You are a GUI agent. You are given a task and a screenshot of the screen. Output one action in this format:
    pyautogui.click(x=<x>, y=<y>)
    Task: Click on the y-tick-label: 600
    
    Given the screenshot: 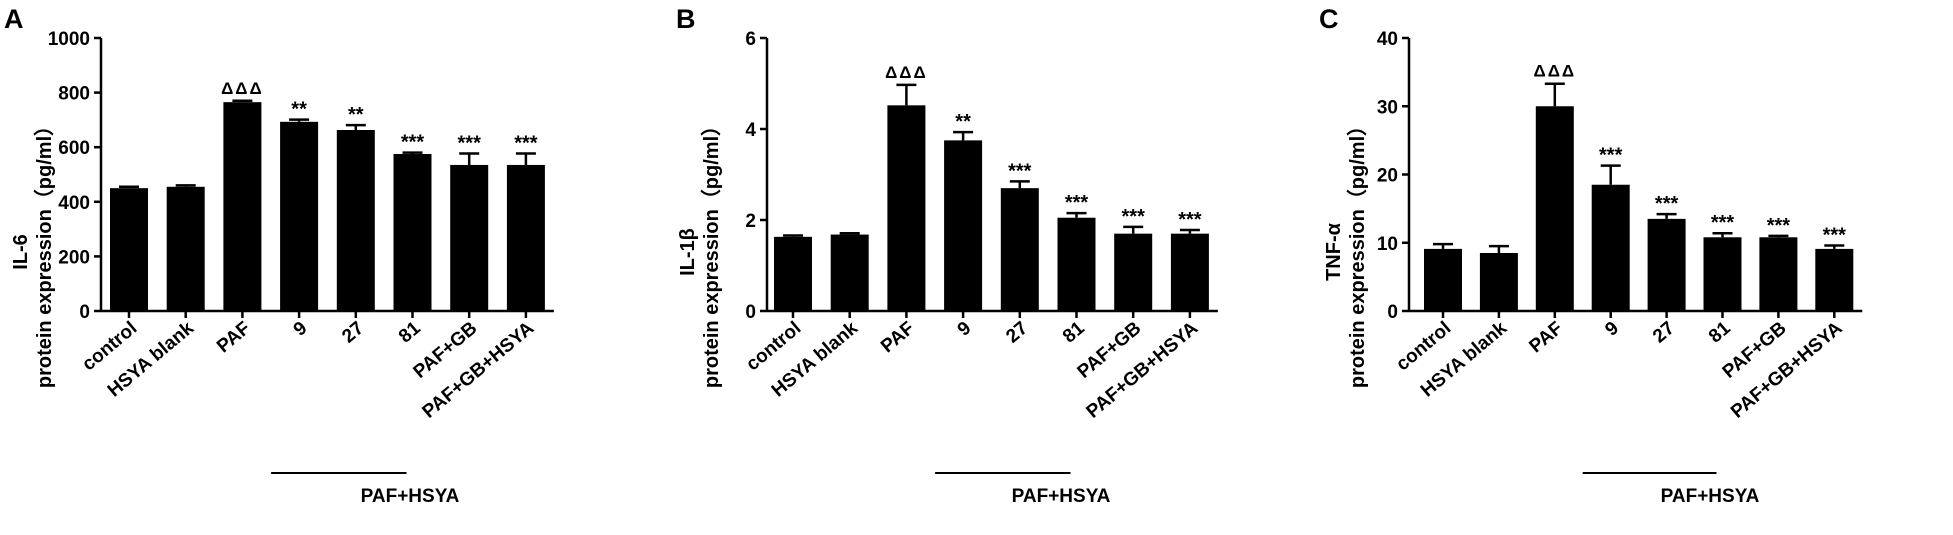 What is the action you would take?
    pyautogui.click(x=74, y=148)
    